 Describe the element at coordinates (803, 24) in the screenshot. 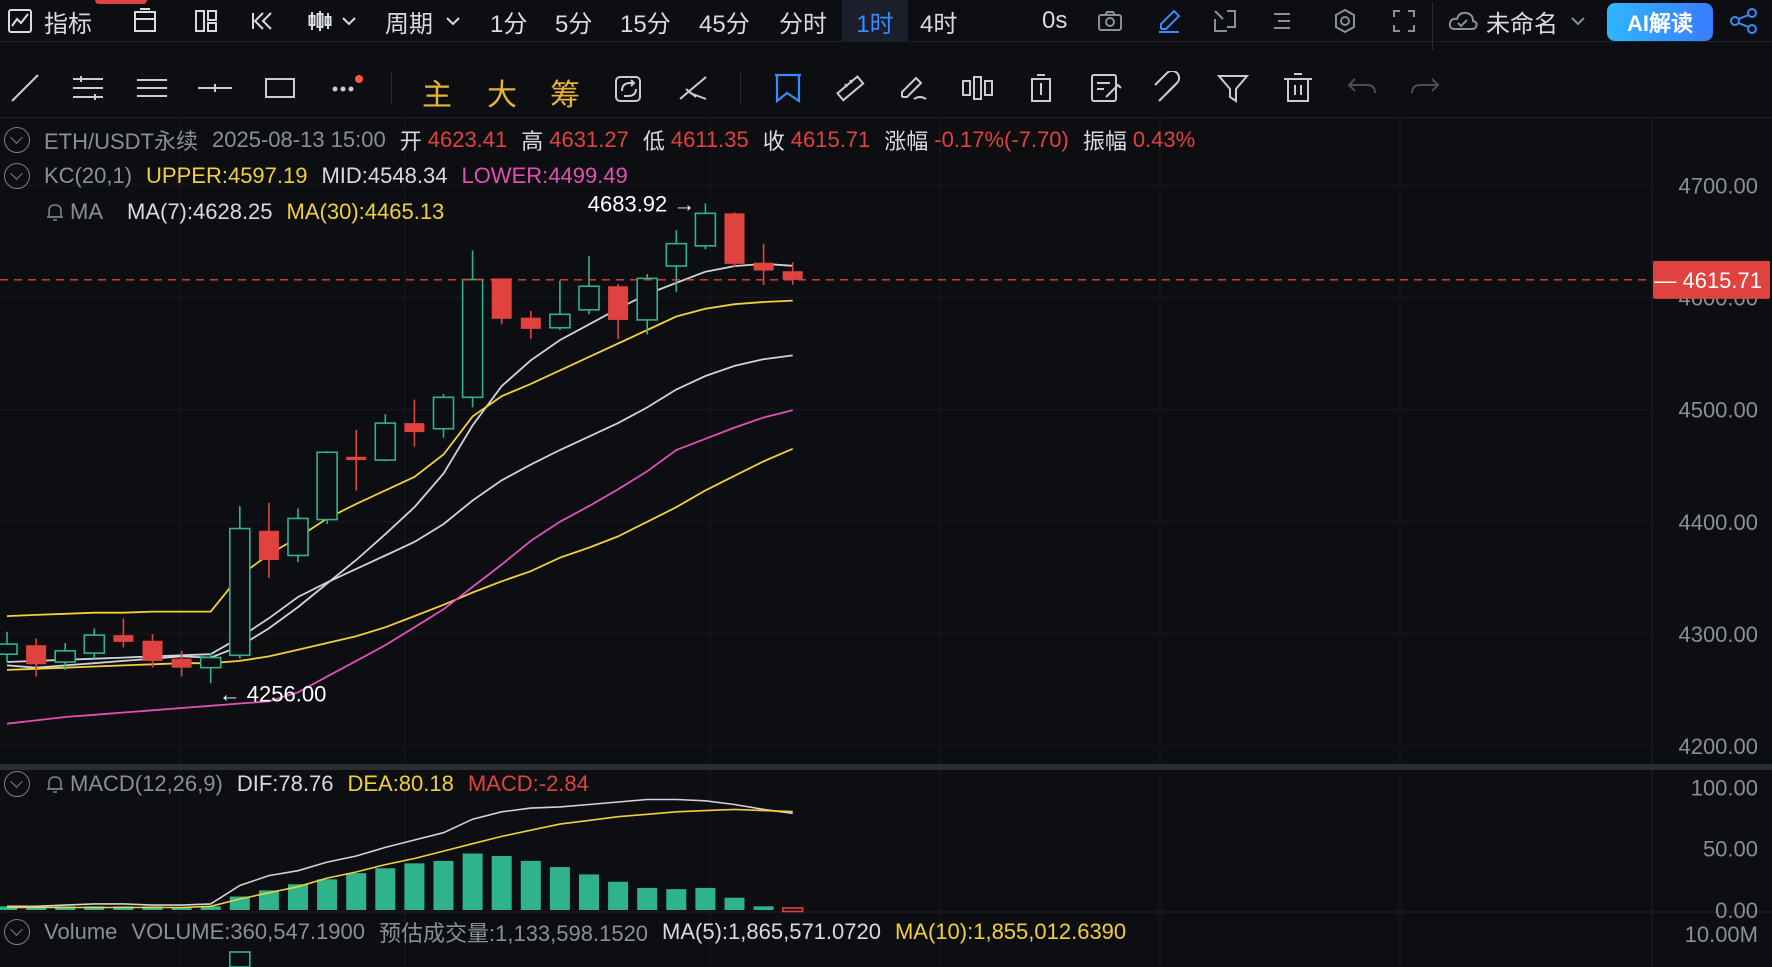

I see `timeframe-line: 分时` at that location.